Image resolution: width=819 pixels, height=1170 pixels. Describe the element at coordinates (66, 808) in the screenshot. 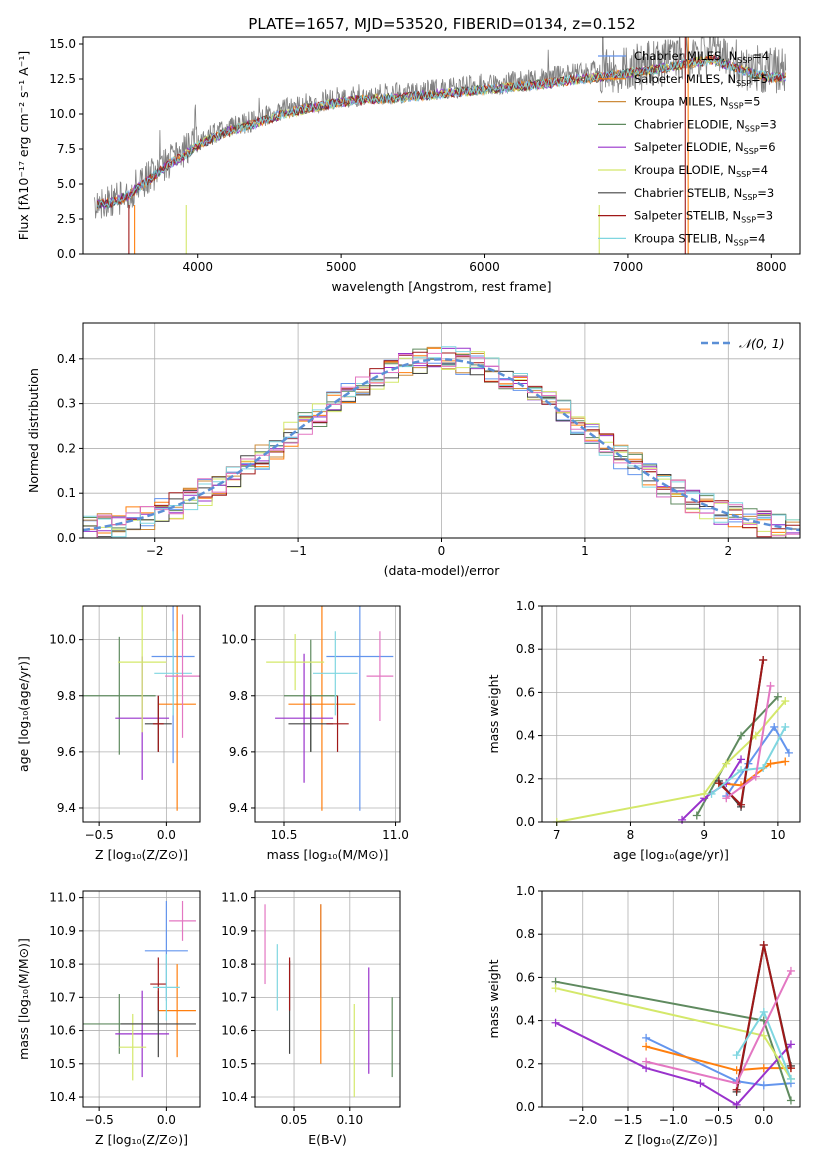

I see `y-tick-label: 9.4` at that location.